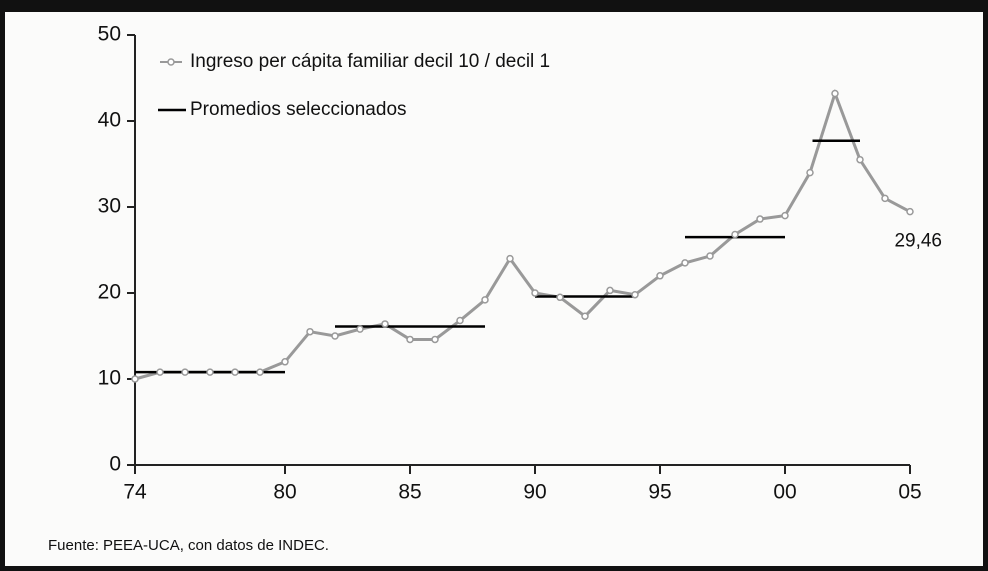 The height and width of the screenshot is (571, 988). What do you see at coordinates (109, 120) in the screenshot?
I see `y-tick-label: 40` at bounding box center [109, 120].